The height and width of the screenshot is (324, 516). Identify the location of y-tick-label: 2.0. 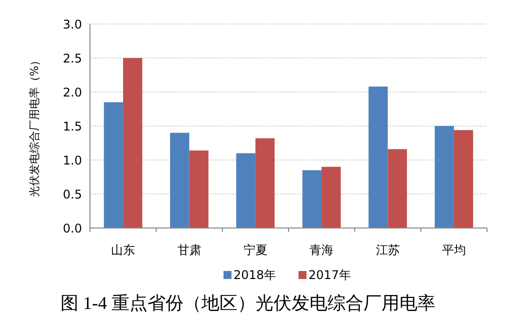
(72, 93).